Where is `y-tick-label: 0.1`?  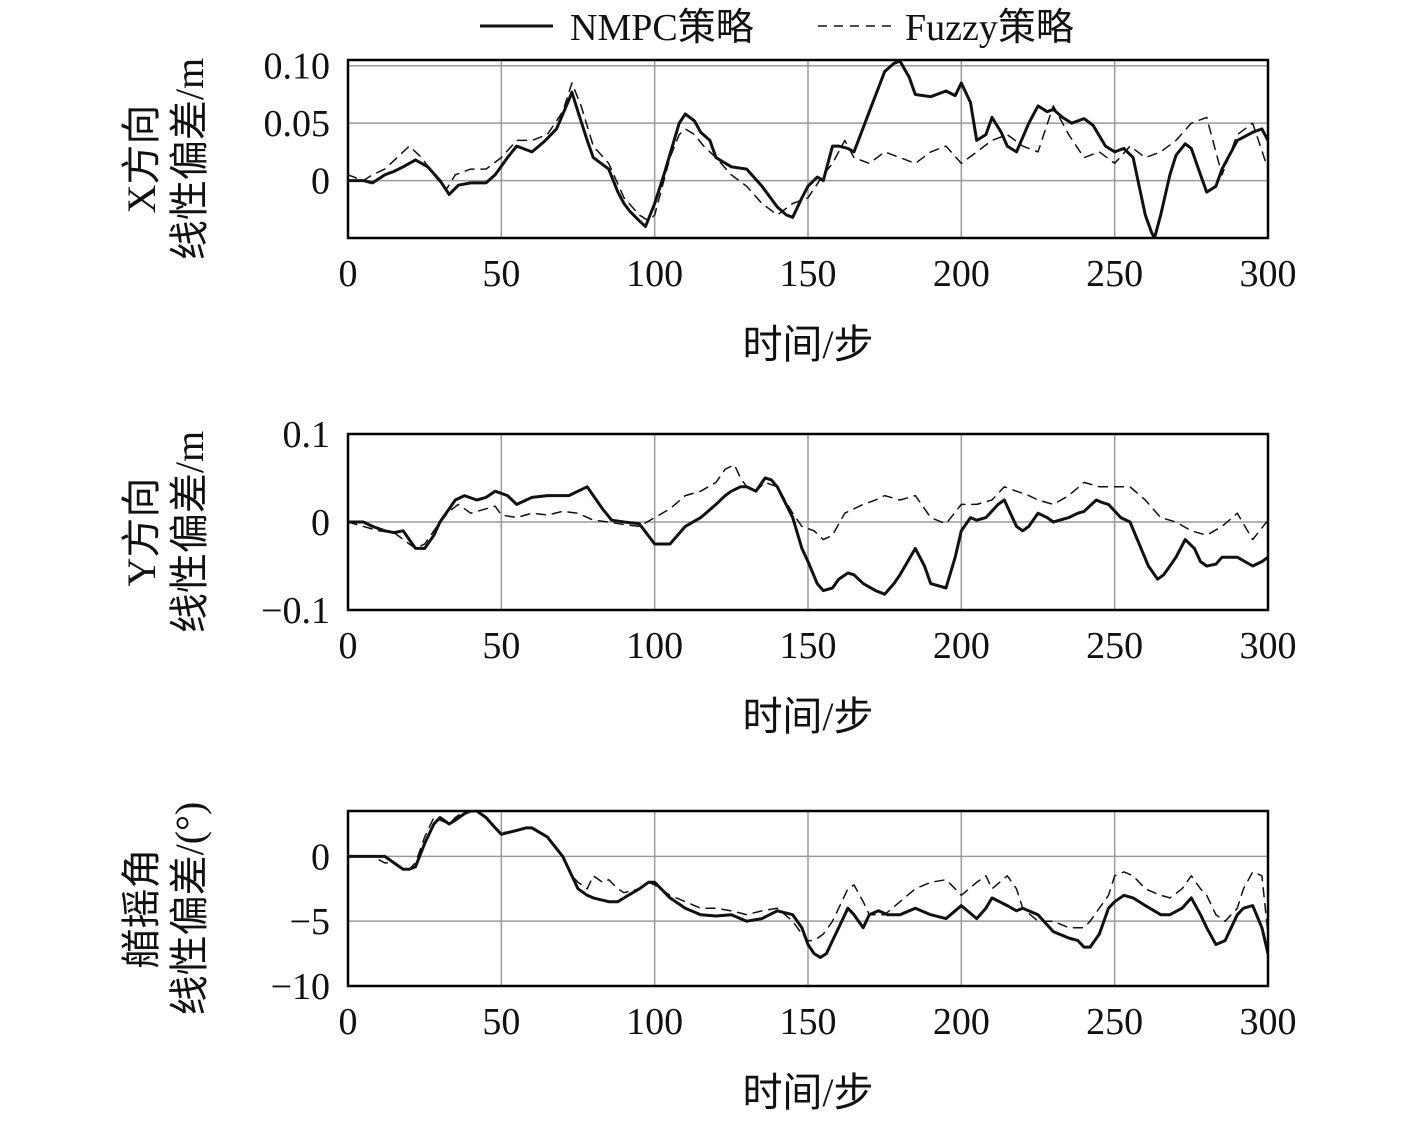
y-tick-label: 0.1 is located at coordinates (307, 435).